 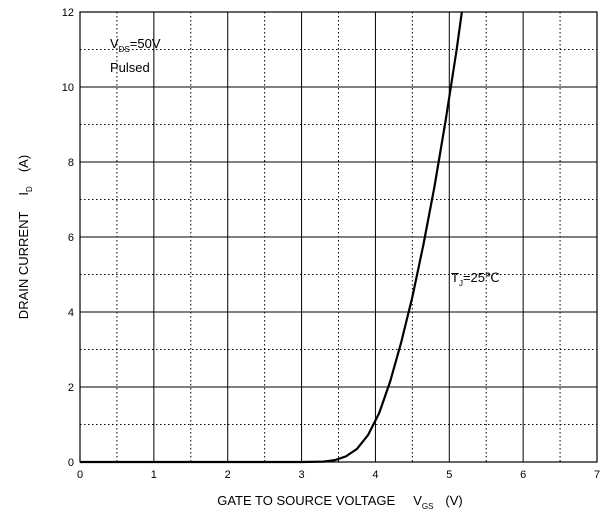 I want to click on vds-symbol: V, so click(x=114, y=43).